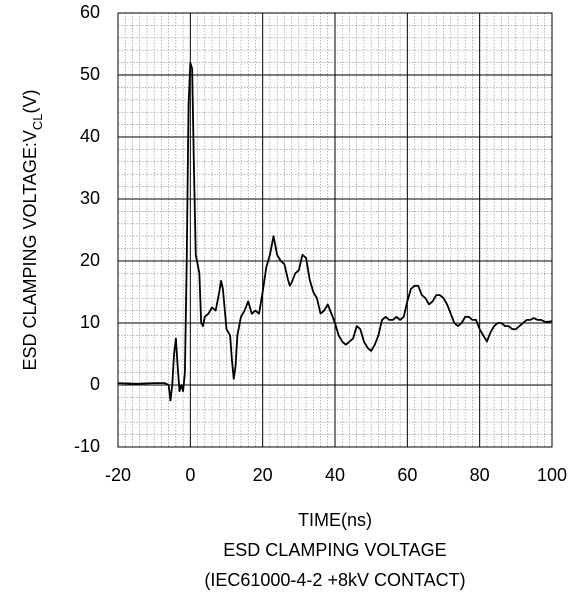 This screenshot has height=601, width=580. I want to click on x-tick-label: 40, so click(335, 475).